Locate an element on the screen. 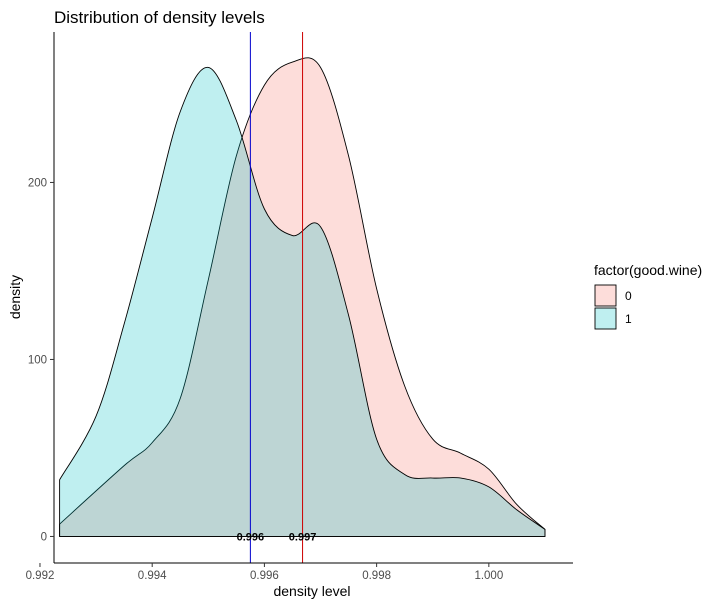 The height and width of the screenshot is (606, 720). legend-title: factor(good.wine) is located at coordinates (648, 270).